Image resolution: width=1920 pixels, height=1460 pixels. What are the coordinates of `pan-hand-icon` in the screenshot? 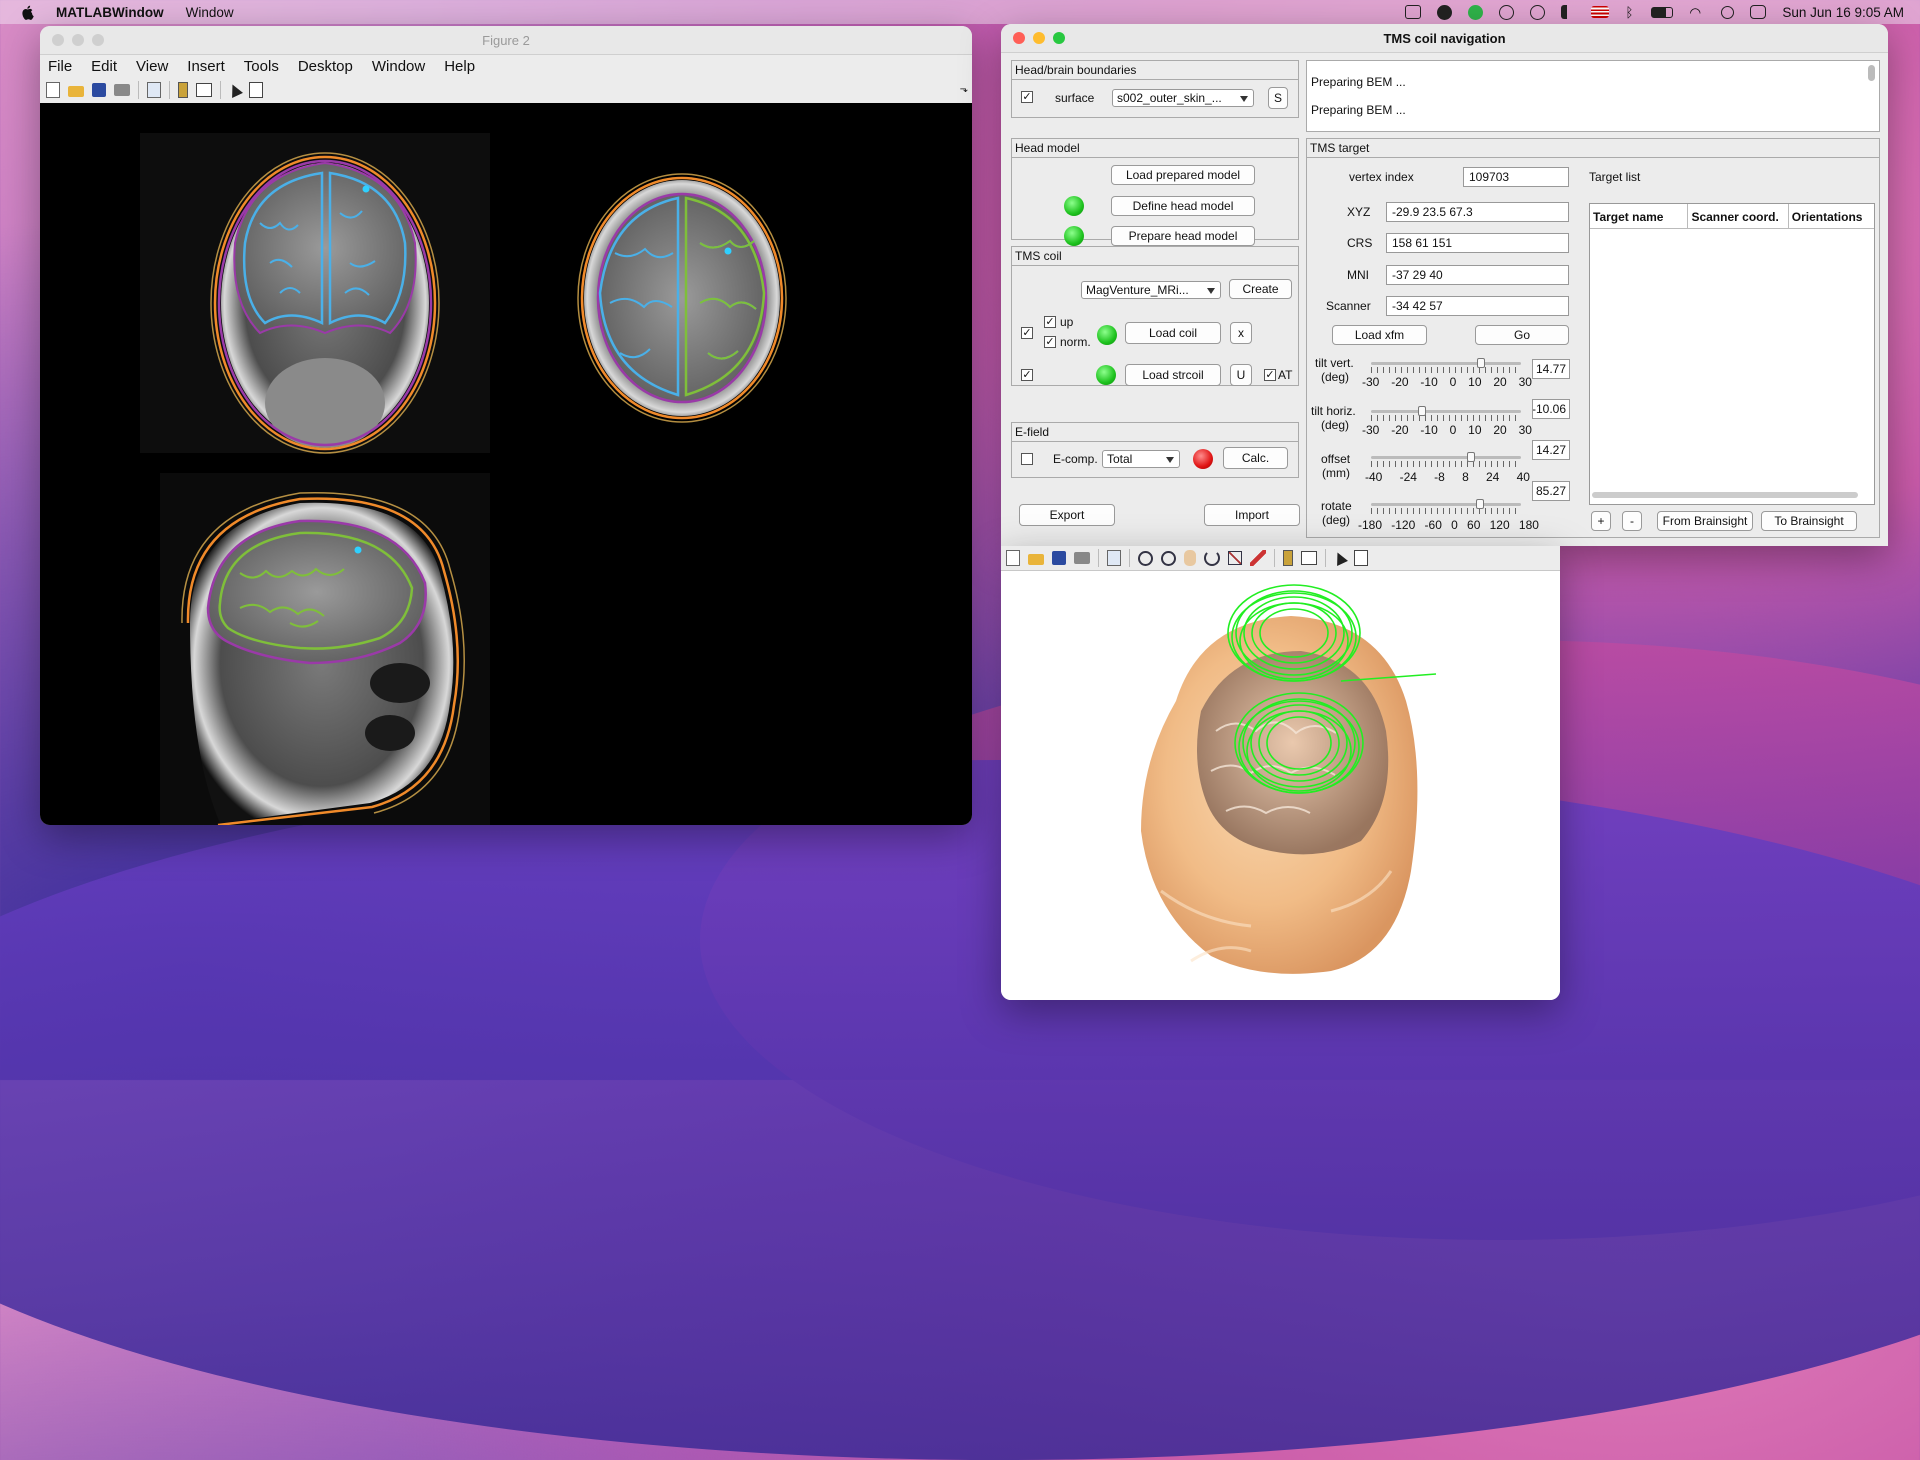 It's located at (1190, 558).